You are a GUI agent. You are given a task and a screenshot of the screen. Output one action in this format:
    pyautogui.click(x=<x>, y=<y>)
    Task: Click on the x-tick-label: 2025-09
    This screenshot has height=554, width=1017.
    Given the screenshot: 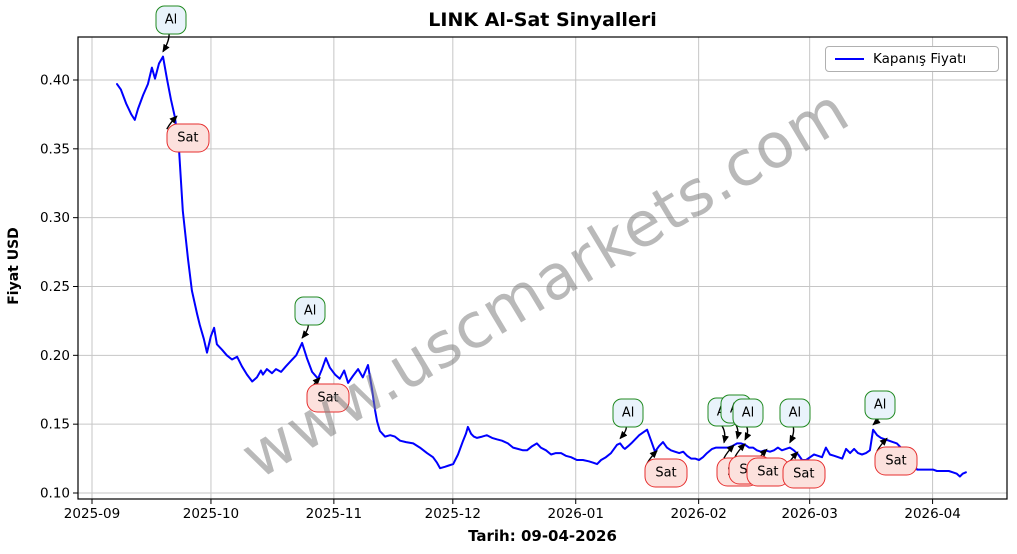 What is the action you would take?
    pyautogui.click(x=92, y=514)
    